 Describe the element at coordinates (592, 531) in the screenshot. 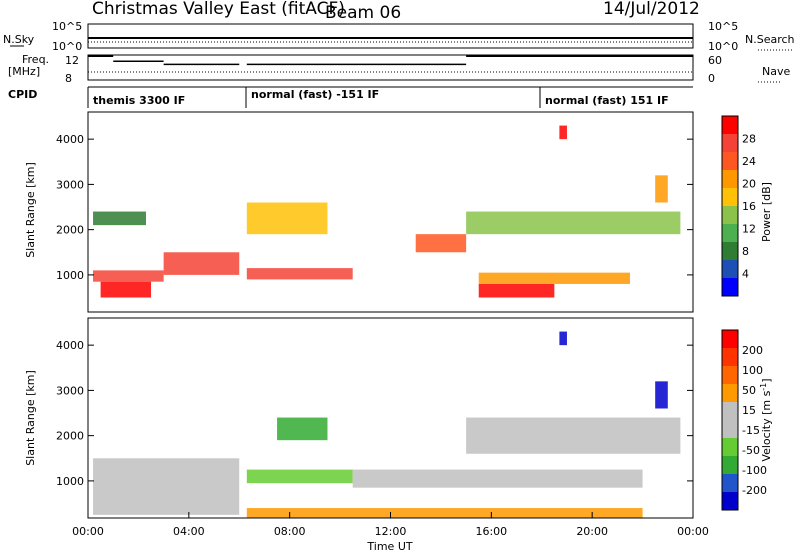

I see `x-tick-label: 20:00` at that location.